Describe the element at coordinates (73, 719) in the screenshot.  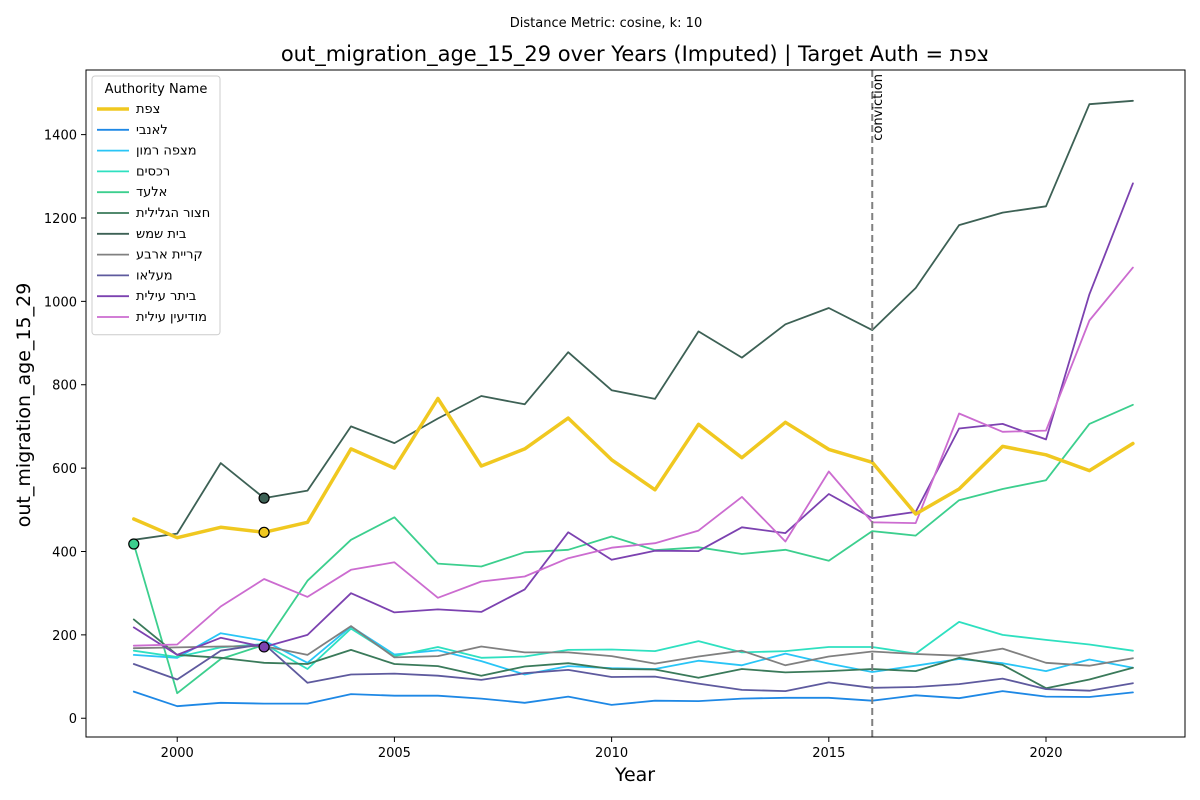
I see `y-tick-label: 0` at that location.